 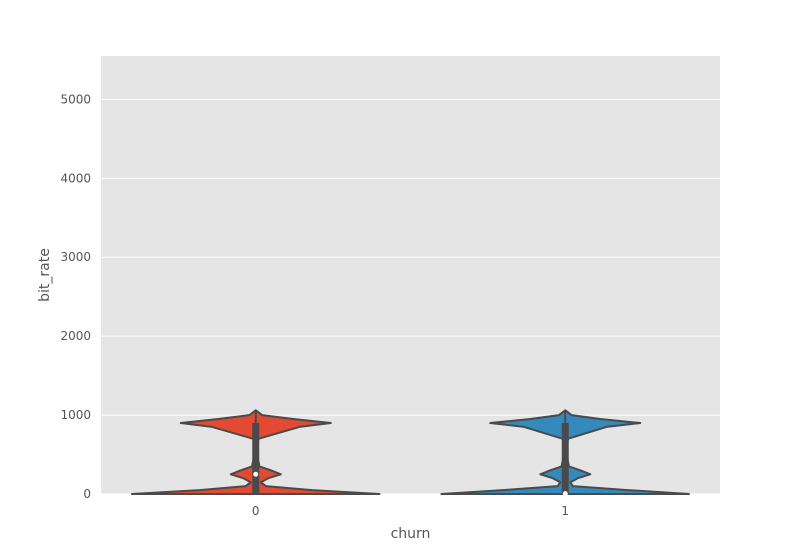 What do you see at coordinates (410, 453) in the screenshot?
I see `violins` at bounding box center [410, 453].